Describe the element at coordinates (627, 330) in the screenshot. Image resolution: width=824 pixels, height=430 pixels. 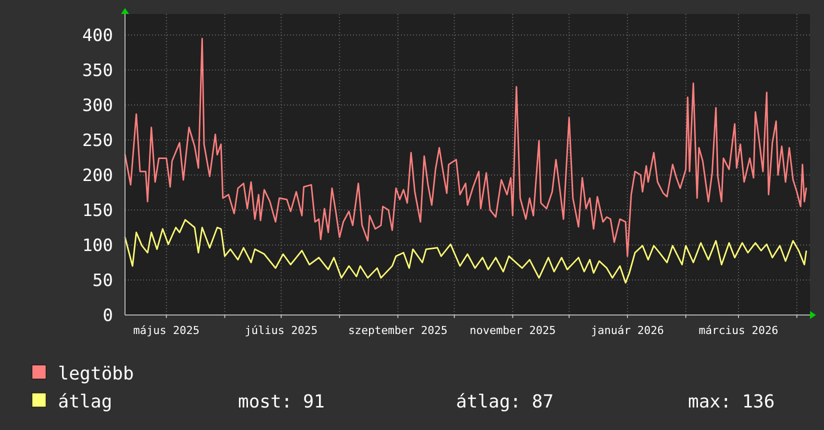
I see `x-tick-label: január 2026` at that location.